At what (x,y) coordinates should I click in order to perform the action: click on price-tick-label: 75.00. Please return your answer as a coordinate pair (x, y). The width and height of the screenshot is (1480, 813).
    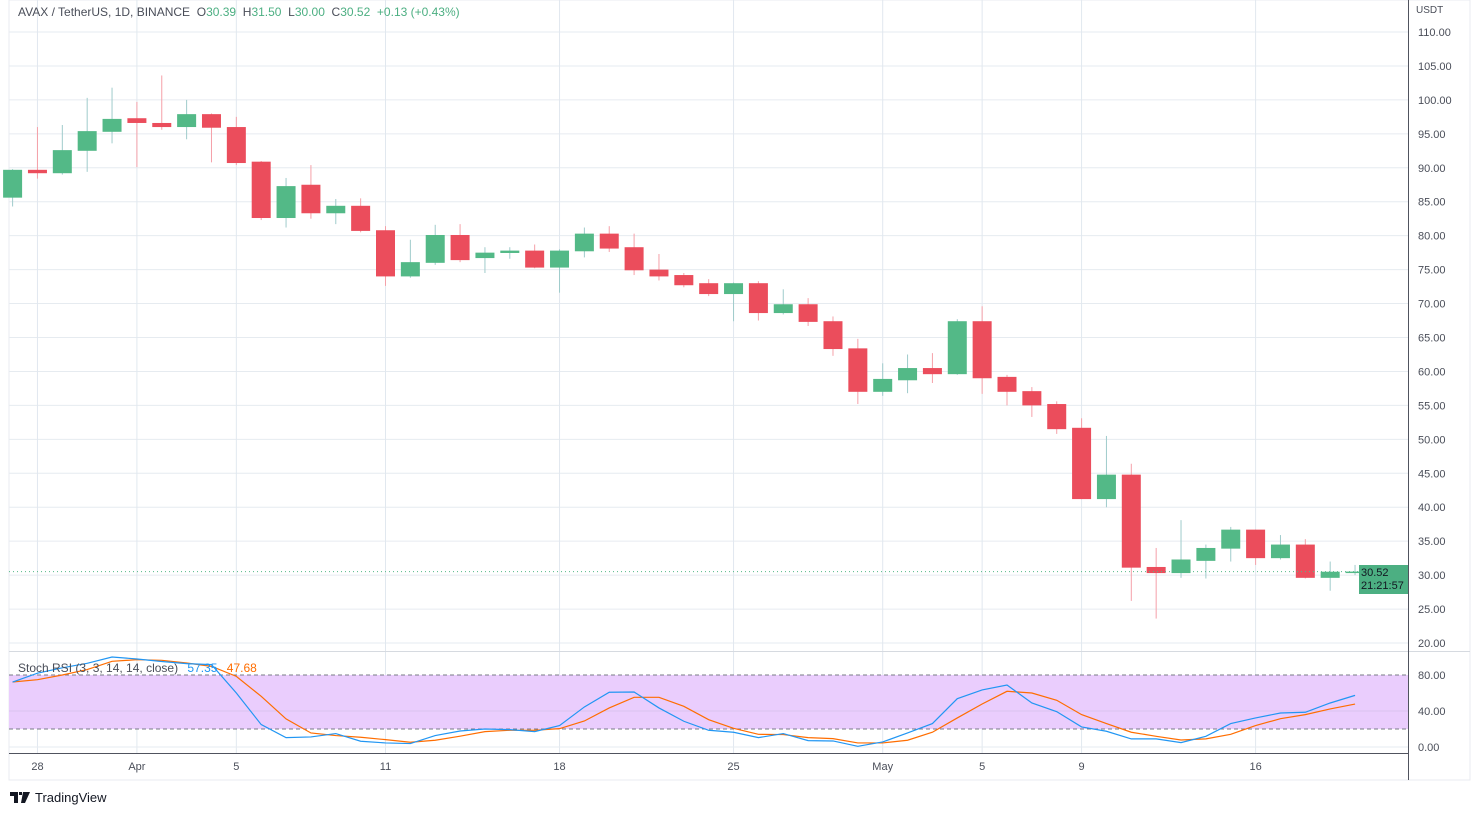
    Looking at the image, I should click on (1432, 271).